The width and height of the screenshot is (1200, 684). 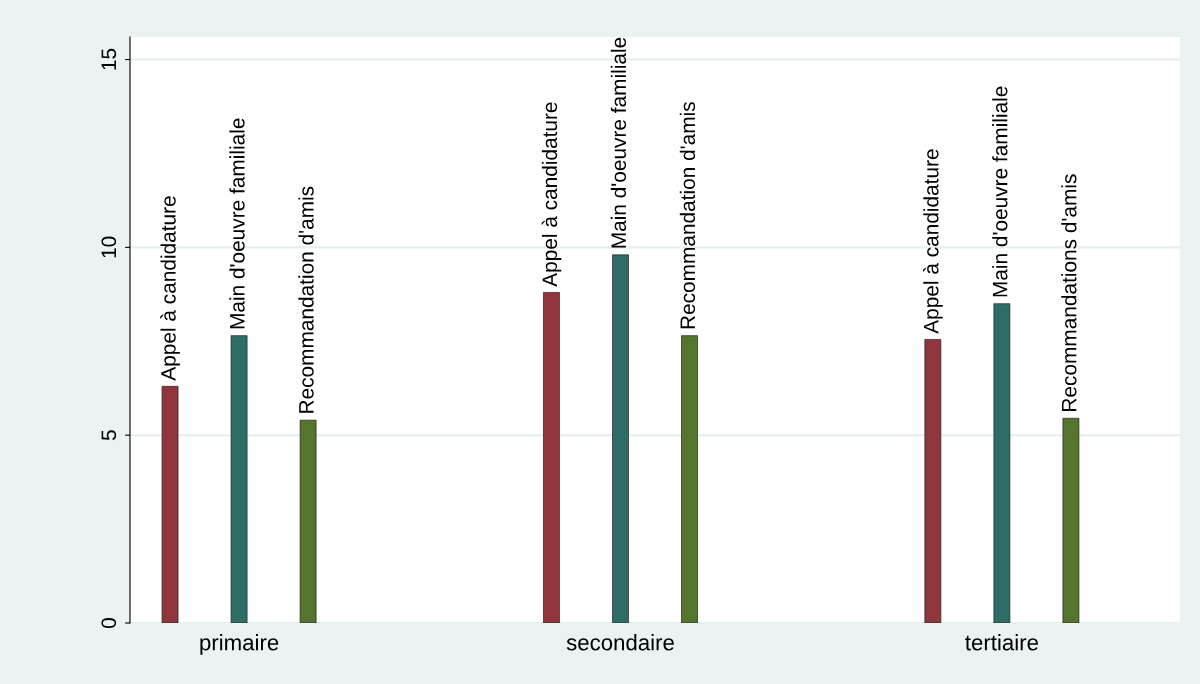 I want to click on x-tick-label: tertiaire, so click(x=1001, y=642).